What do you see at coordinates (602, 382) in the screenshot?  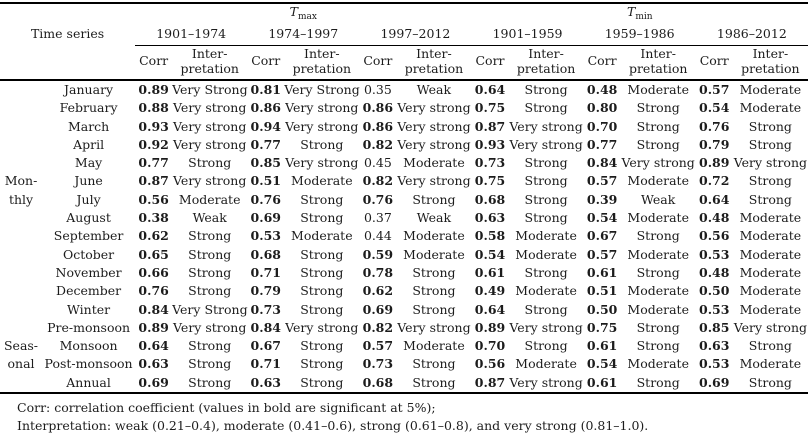 I see `corr-value: 0.61` at bounding box center [602, 382].